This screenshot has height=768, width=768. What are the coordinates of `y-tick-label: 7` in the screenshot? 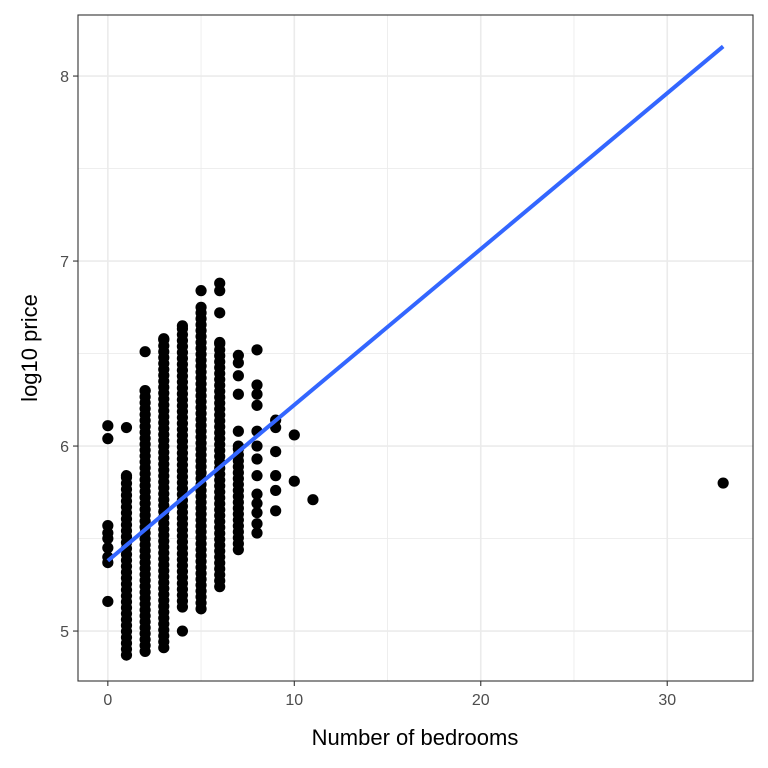 It's located at (64, 262).